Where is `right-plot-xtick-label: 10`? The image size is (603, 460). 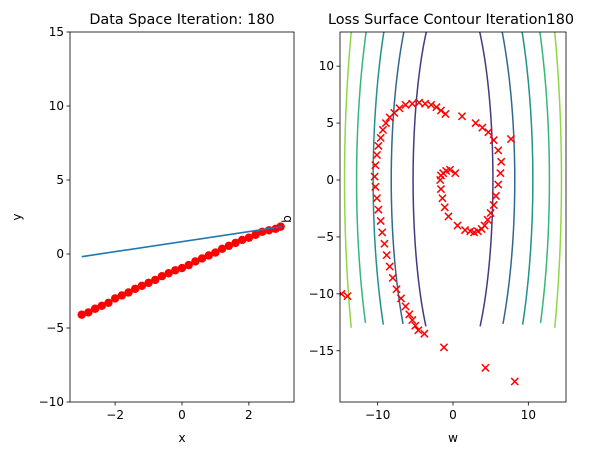
right-plot-xtick-label: 10 is located at coordinates (528, 415).